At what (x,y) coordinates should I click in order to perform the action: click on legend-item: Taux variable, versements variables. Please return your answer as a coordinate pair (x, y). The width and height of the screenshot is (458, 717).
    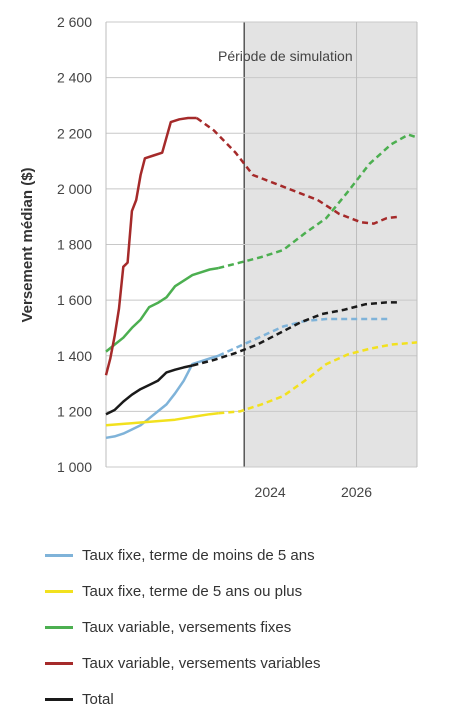
    Looking at the image, I should click on (182, 663).